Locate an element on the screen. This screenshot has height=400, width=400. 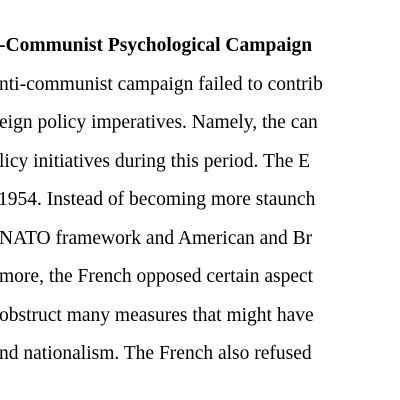
body-line-1: nti-communist campaign failed to contrib is located at coordinates (161, 84).